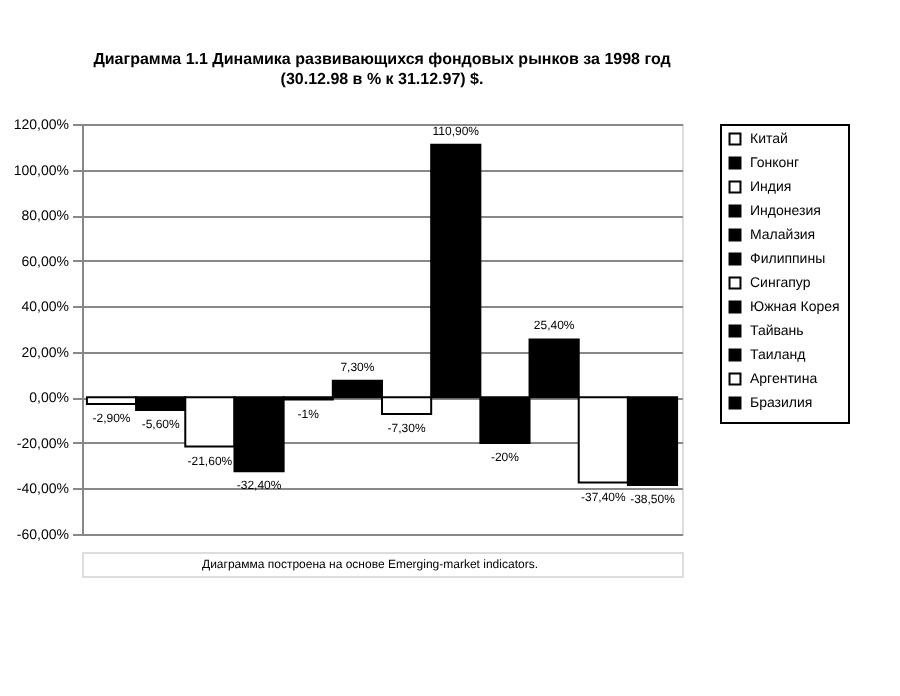 The image size is (900, 696). I want to click on chart-title: Диаграмма 1.1 Динамика развивающихся фондовых рынков за 1998 год (30.12.98 в % к 31.12.97) $., so click(382, 69).